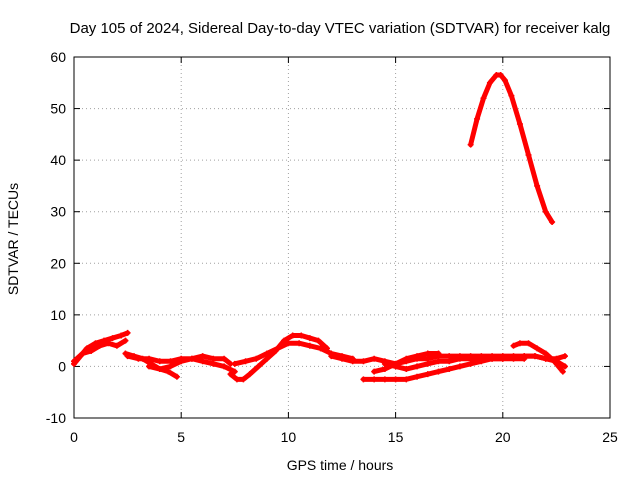 The width and height of the screenshot is (640, 480). I want to click on x-tick-label: 25, so click(610, 437).